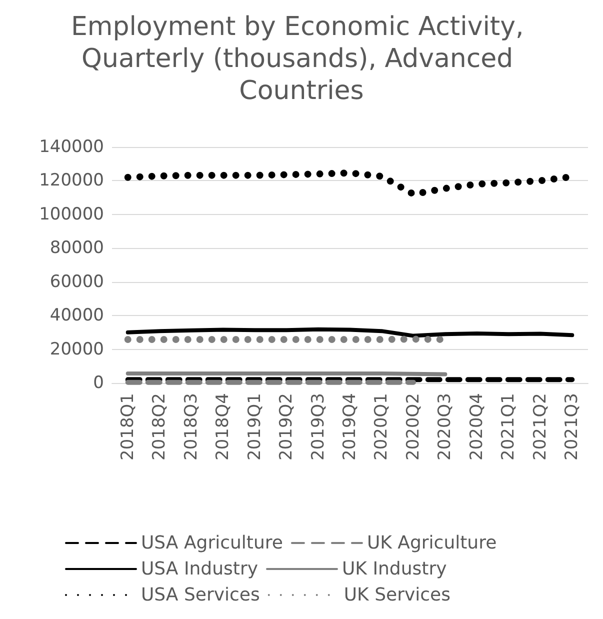 The image size is (603, 619). I want to click on legend-label: UK Agriculture, so click(431, 543).